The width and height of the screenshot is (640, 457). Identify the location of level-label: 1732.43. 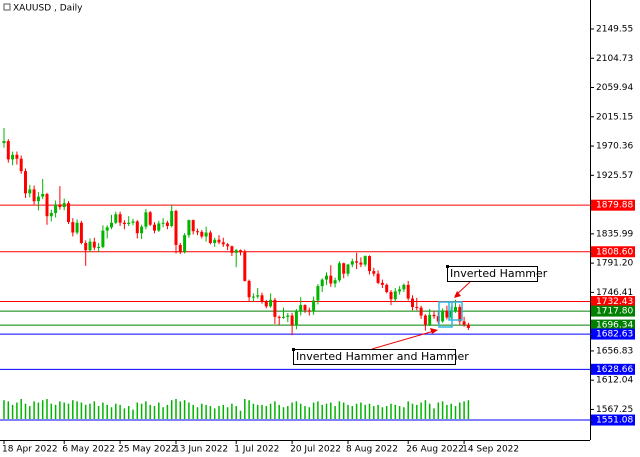
(614, 302).